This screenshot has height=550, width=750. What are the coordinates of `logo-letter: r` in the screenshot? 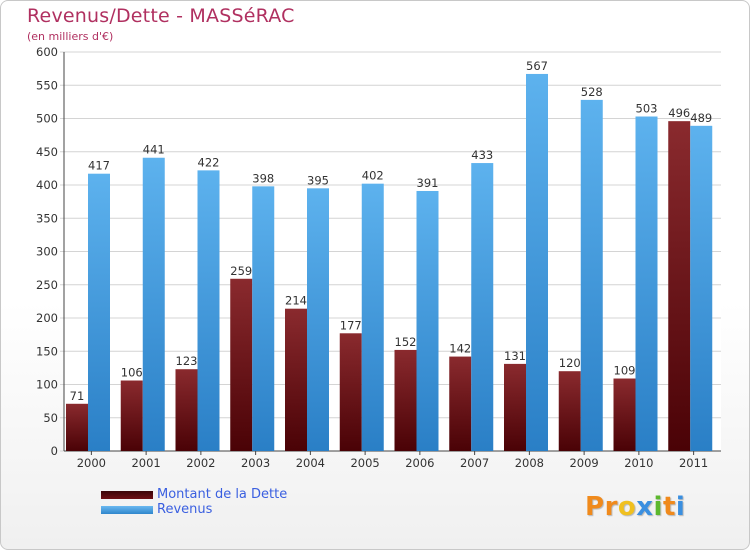 It's located at (611, 507).